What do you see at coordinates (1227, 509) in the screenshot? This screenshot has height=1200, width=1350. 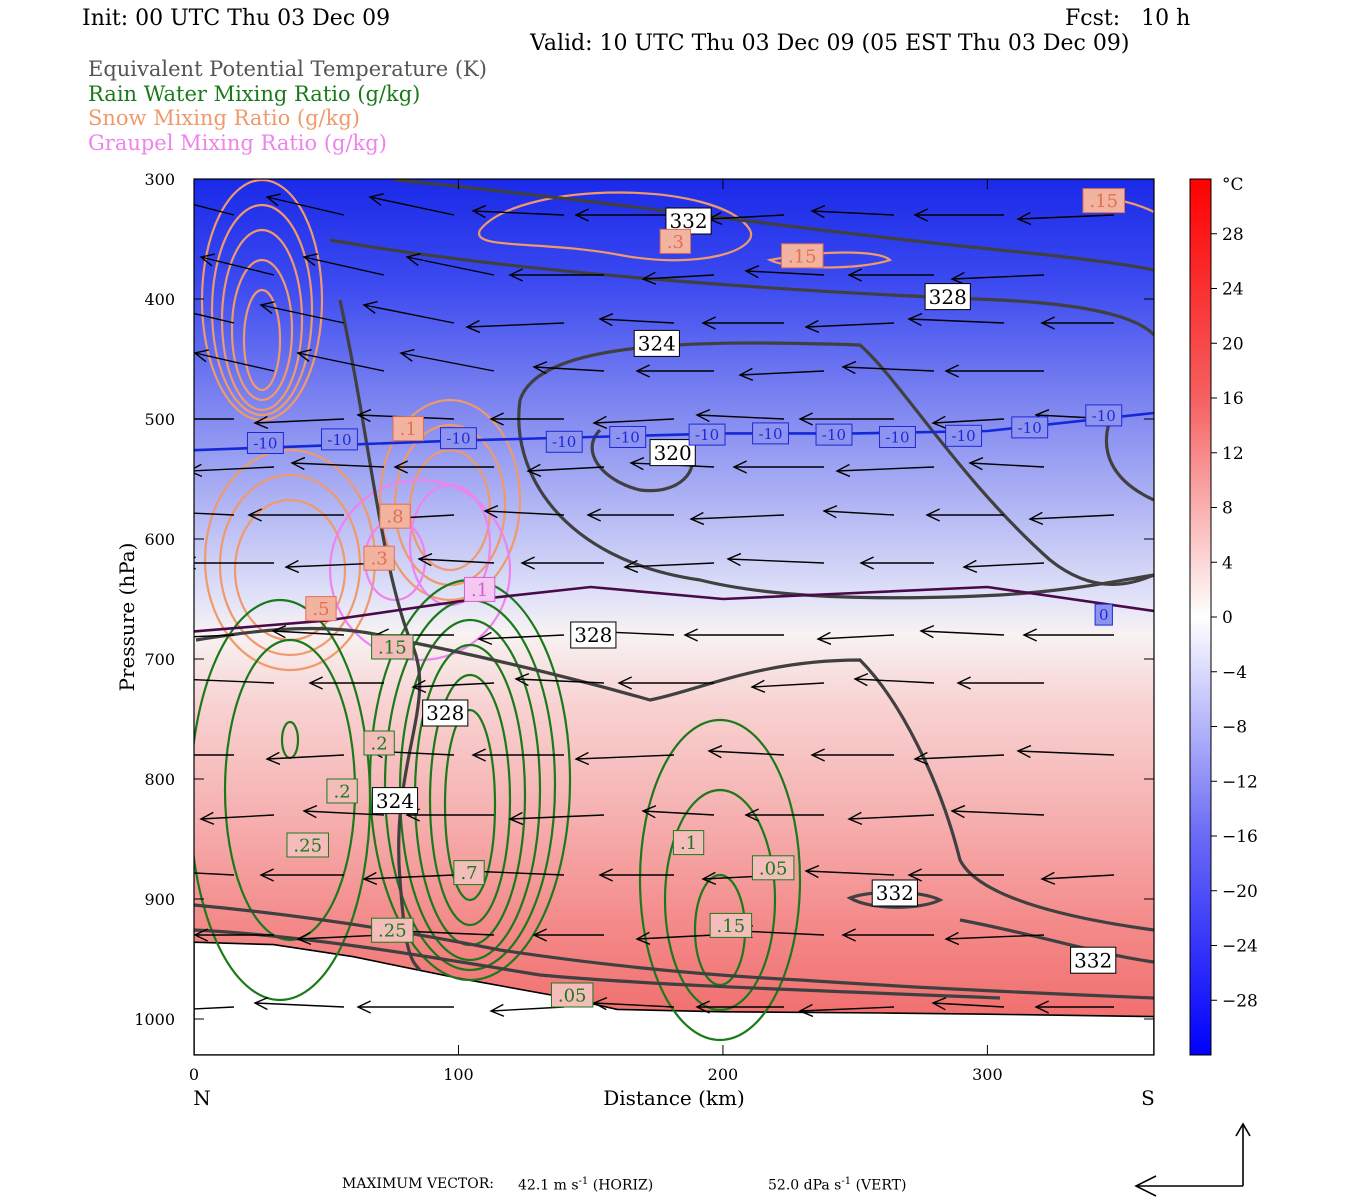 I see `colorbar-tick-label: 8` at bounding box center [1227, 509].